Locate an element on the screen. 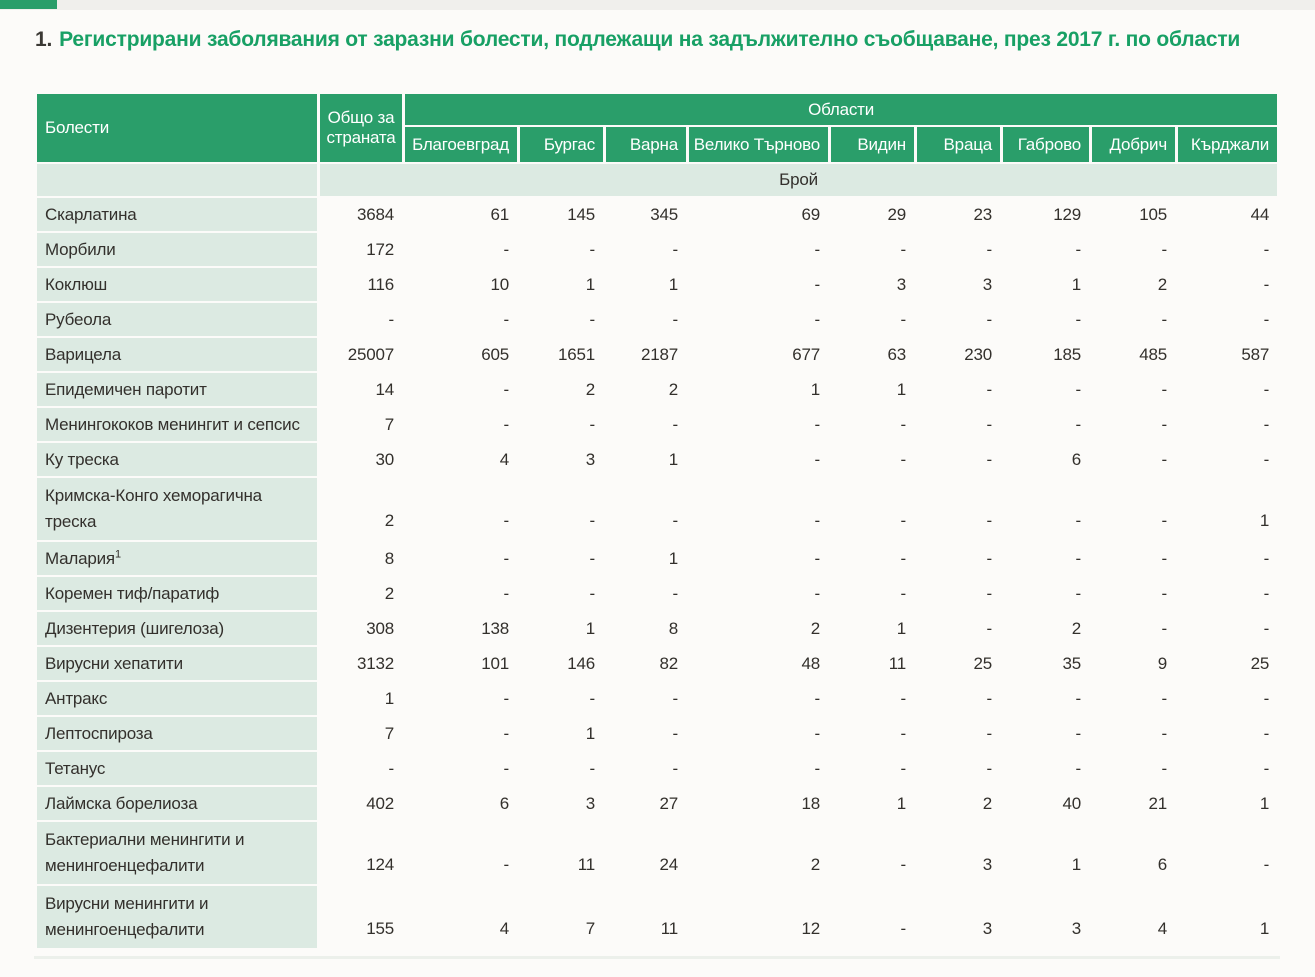  total-value: 116 is located at coordinates (380, 284).